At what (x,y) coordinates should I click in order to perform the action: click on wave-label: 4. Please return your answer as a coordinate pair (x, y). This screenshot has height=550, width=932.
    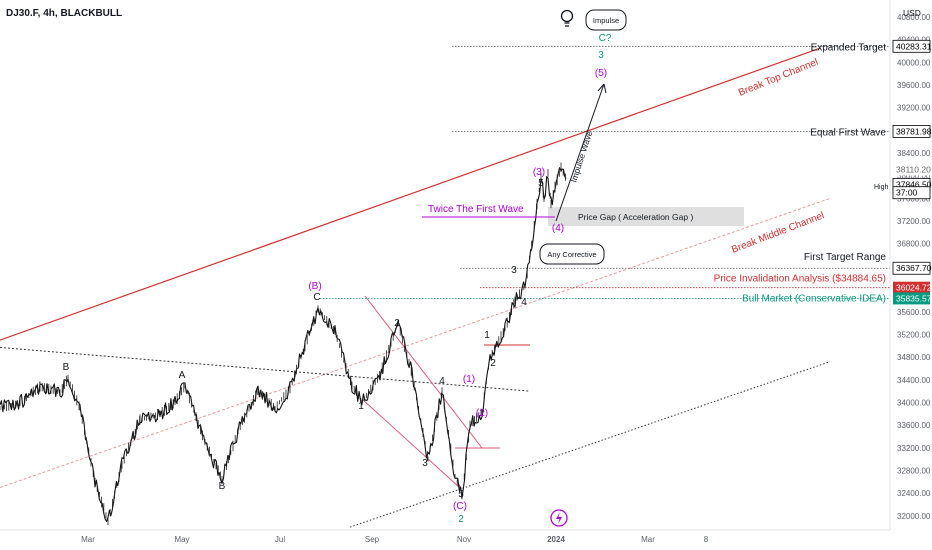
    Looking at the image, I should click on (524, 302).